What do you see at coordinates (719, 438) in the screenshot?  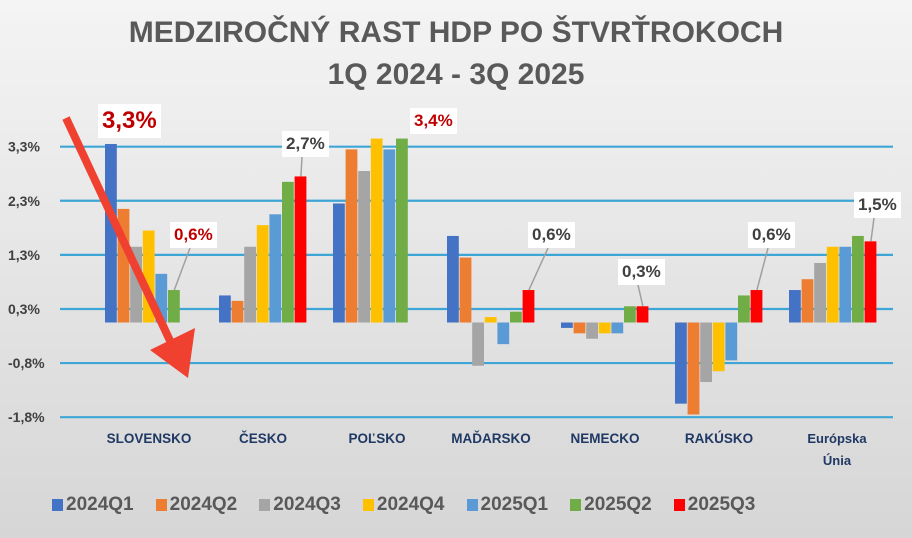 I see `x-axis-label: RAKÚSKO` at bounding box center [719, 438].